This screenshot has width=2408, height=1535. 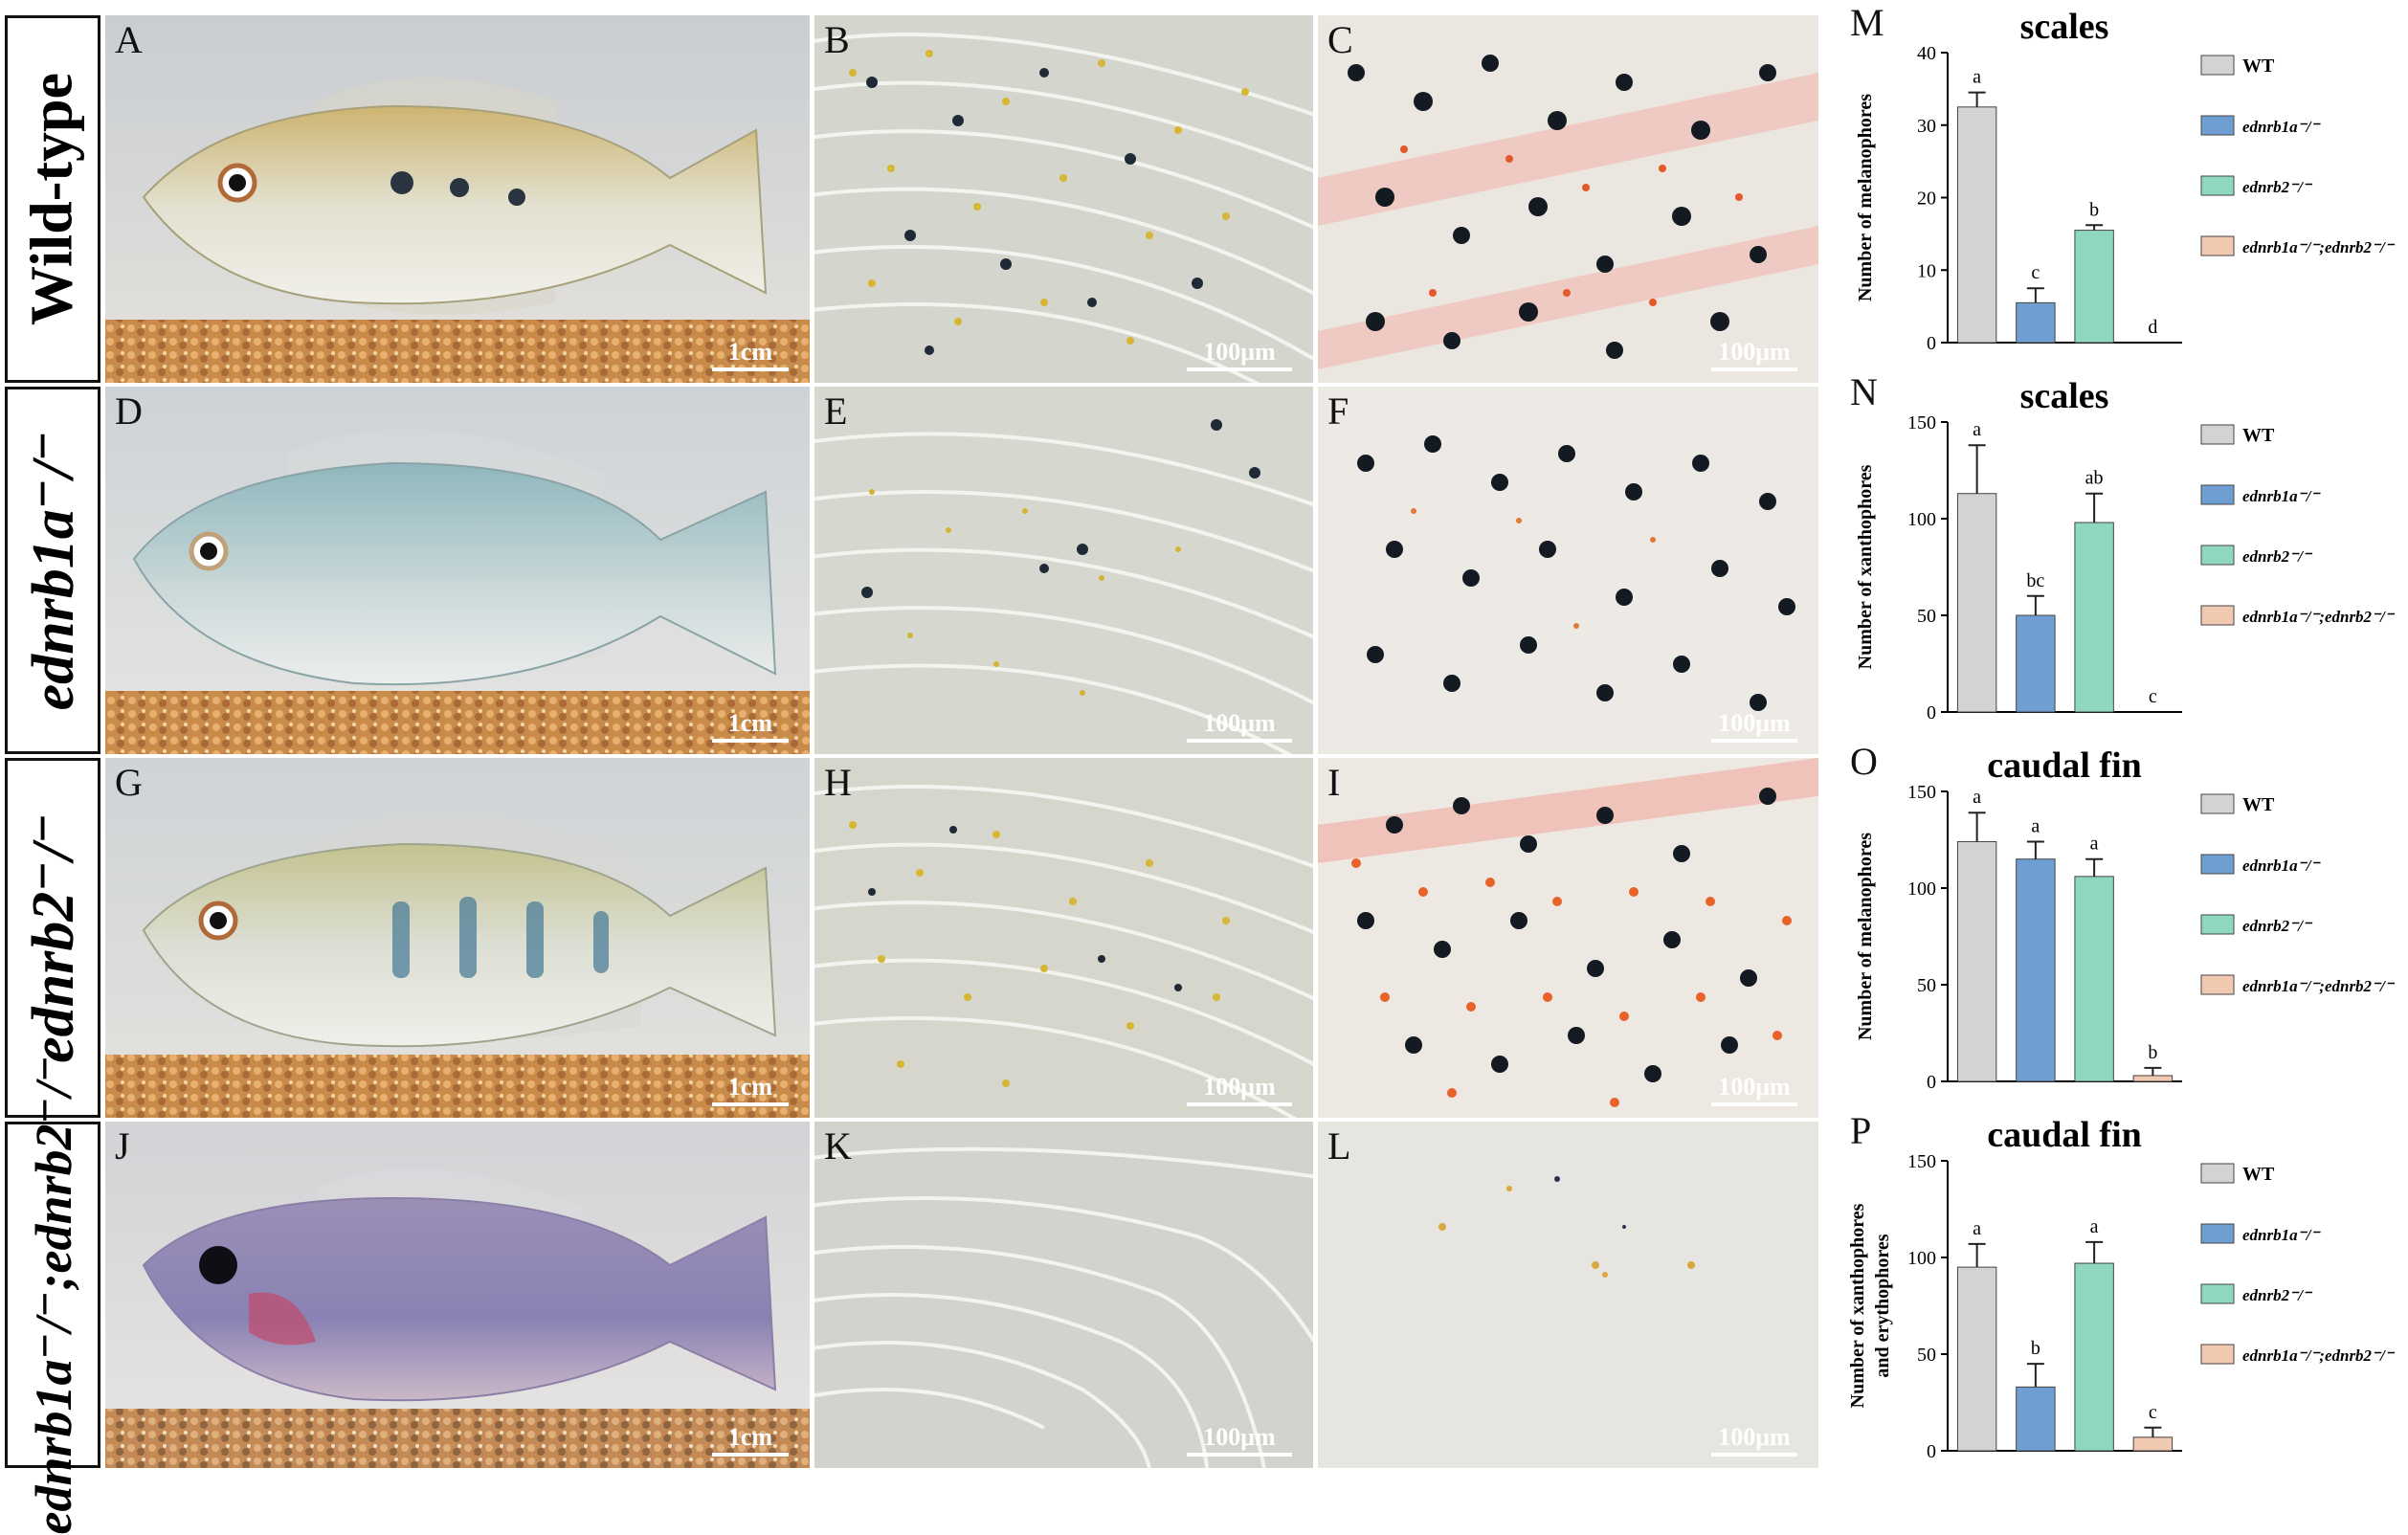 What do you see at coordinates (1339, 1146) in the screenshot?
I see `panel-letter: L` at bounding box center [1339, 1146].